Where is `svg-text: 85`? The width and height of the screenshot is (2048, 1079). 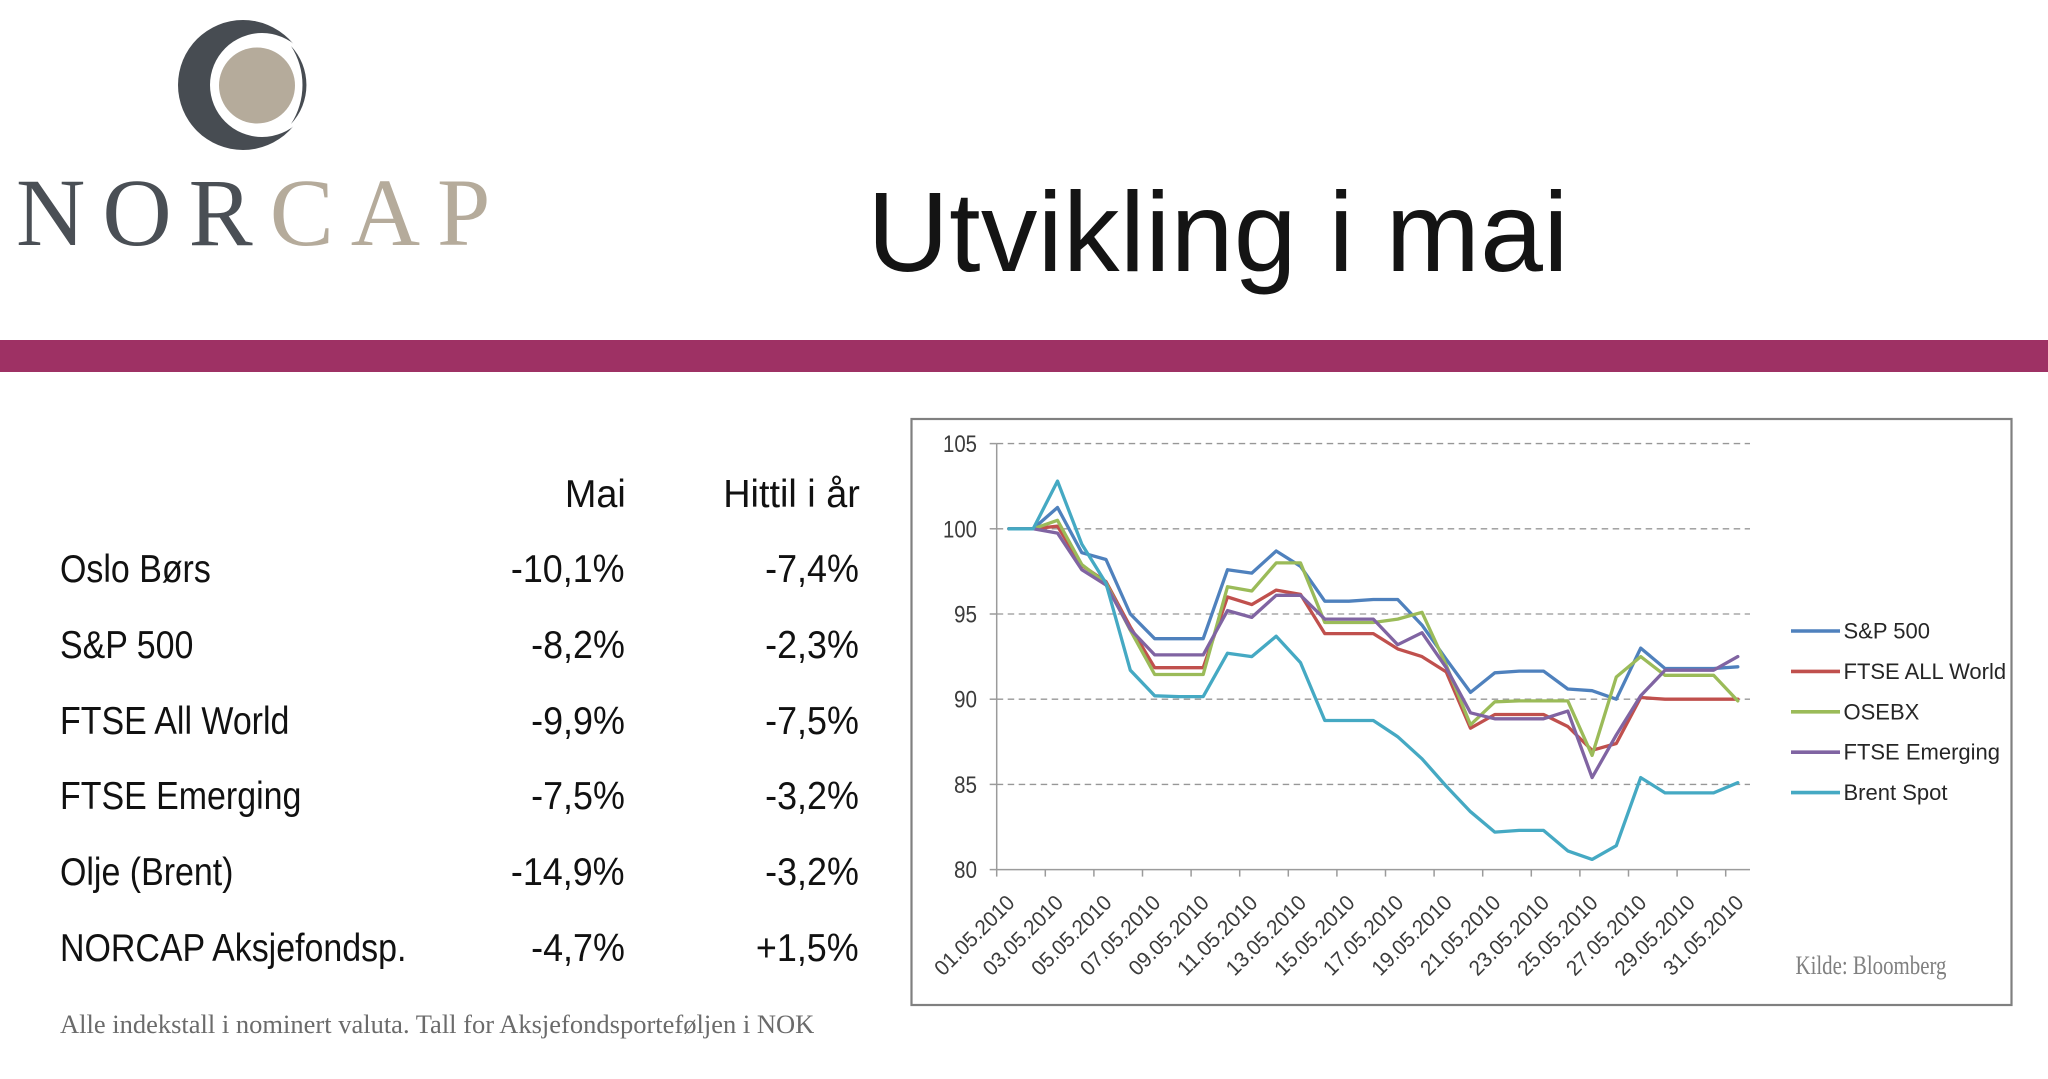
svg-text: 85 is located at coordinates (965, 785).